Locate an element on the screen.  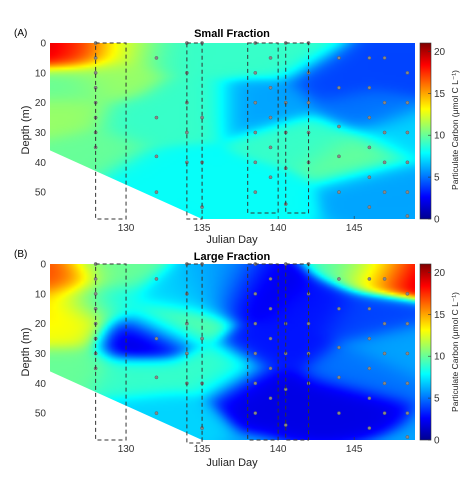
panel-b-colorbar-label: Particulate Carbon (μmol C L⁻¹) is located at coordinates (455, 352).